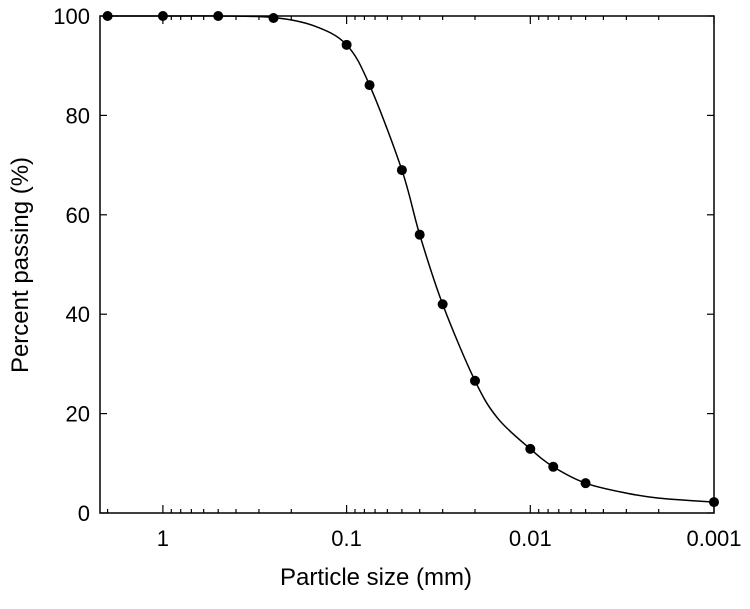 The image size is (750, 609). What do you see at coordinates (713, 538) in the screenshot?
I see `x-tick-label: 0.001` at bounding box center [713, 538].